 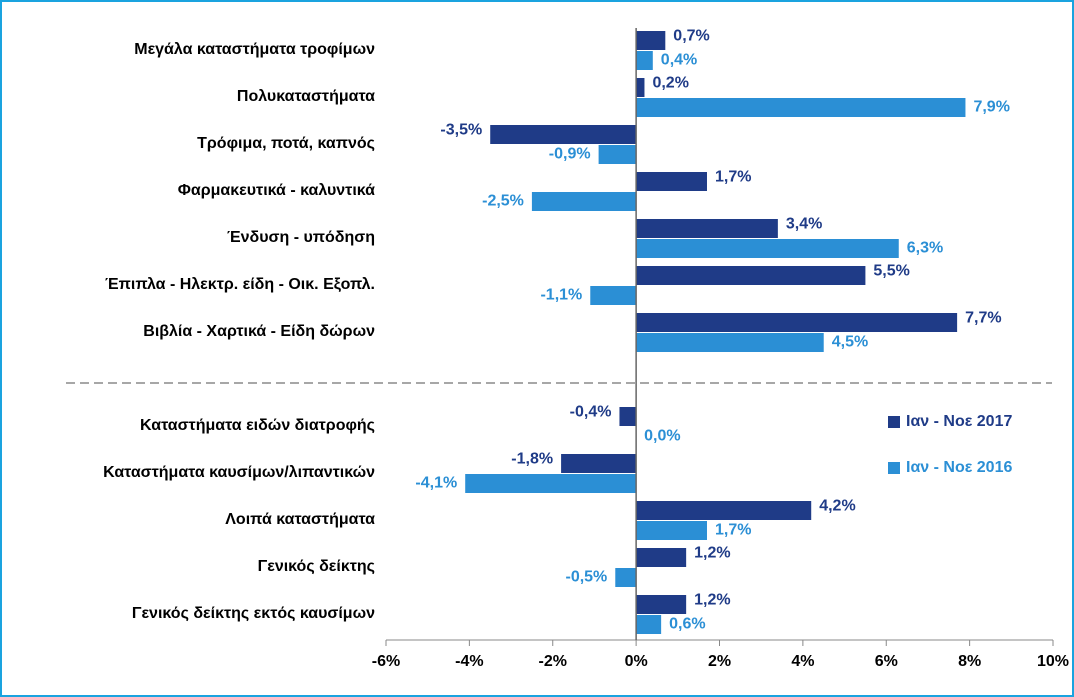 What do you see at coordinates (679, 60) in the screenshot?
I see `value-label: 0,4%` at bounding box center [679, 60].